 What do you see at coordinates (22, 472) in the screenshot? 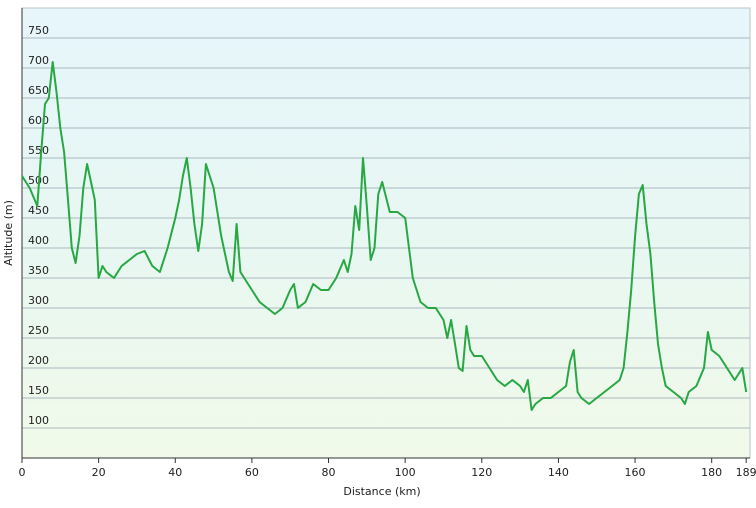
I see `x-tick-label: 0` at bounding box center [22, 472].